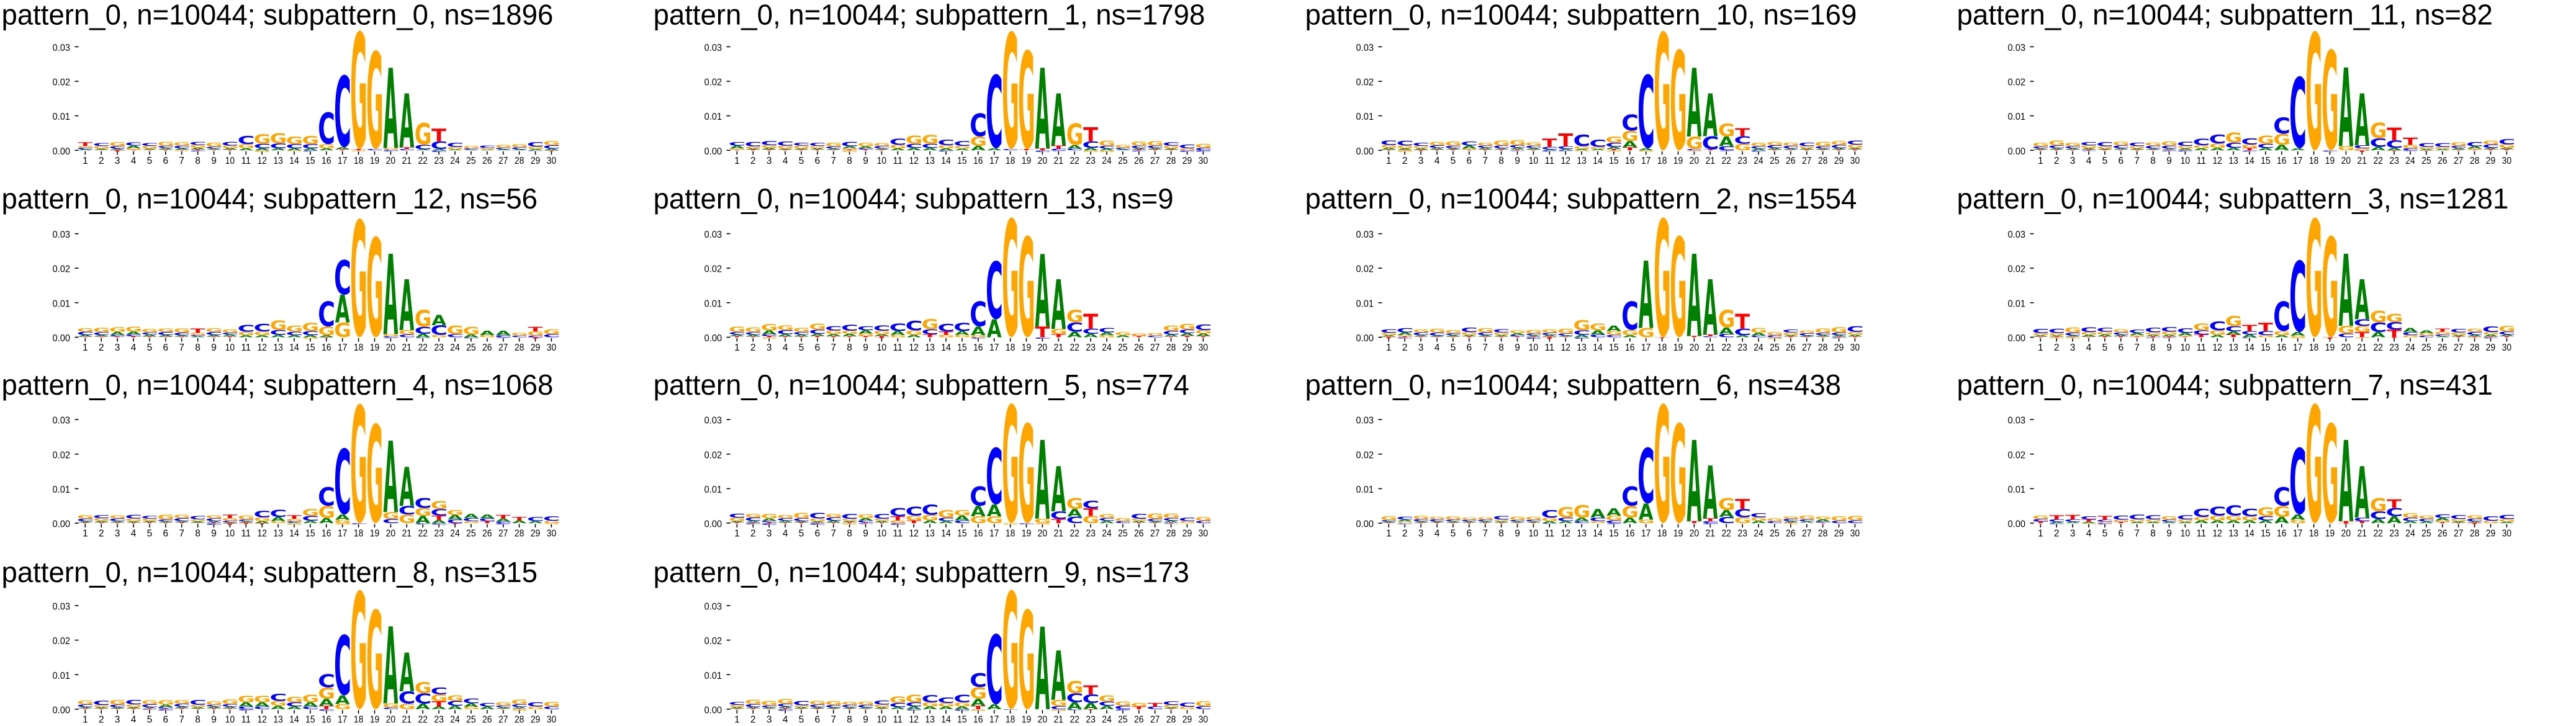 This screenshot has height=726, width=2576. What do you see at coordinates (1485, 534) in the screenshot?
I see `svg-text: 7` at bounding box center [1485, 534].